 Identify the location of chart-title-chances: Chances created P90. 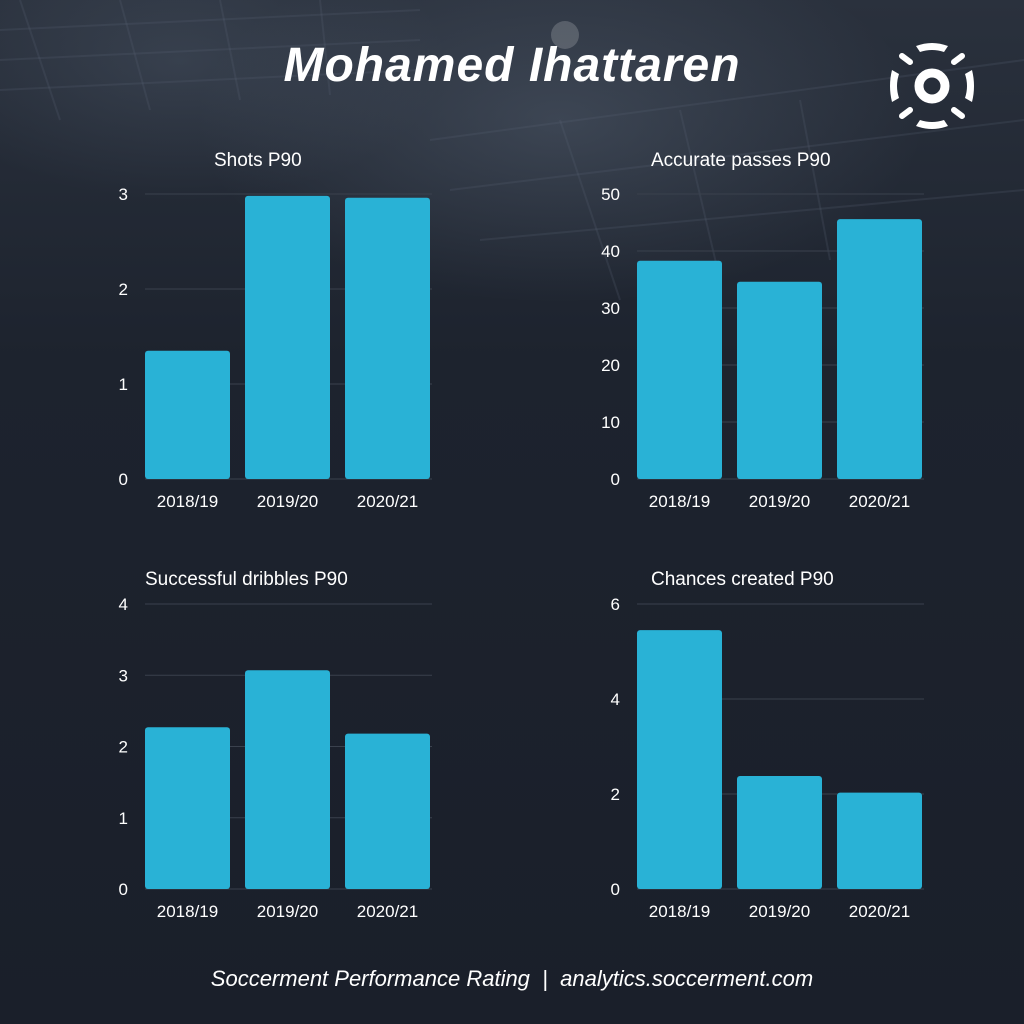
(742, 579).